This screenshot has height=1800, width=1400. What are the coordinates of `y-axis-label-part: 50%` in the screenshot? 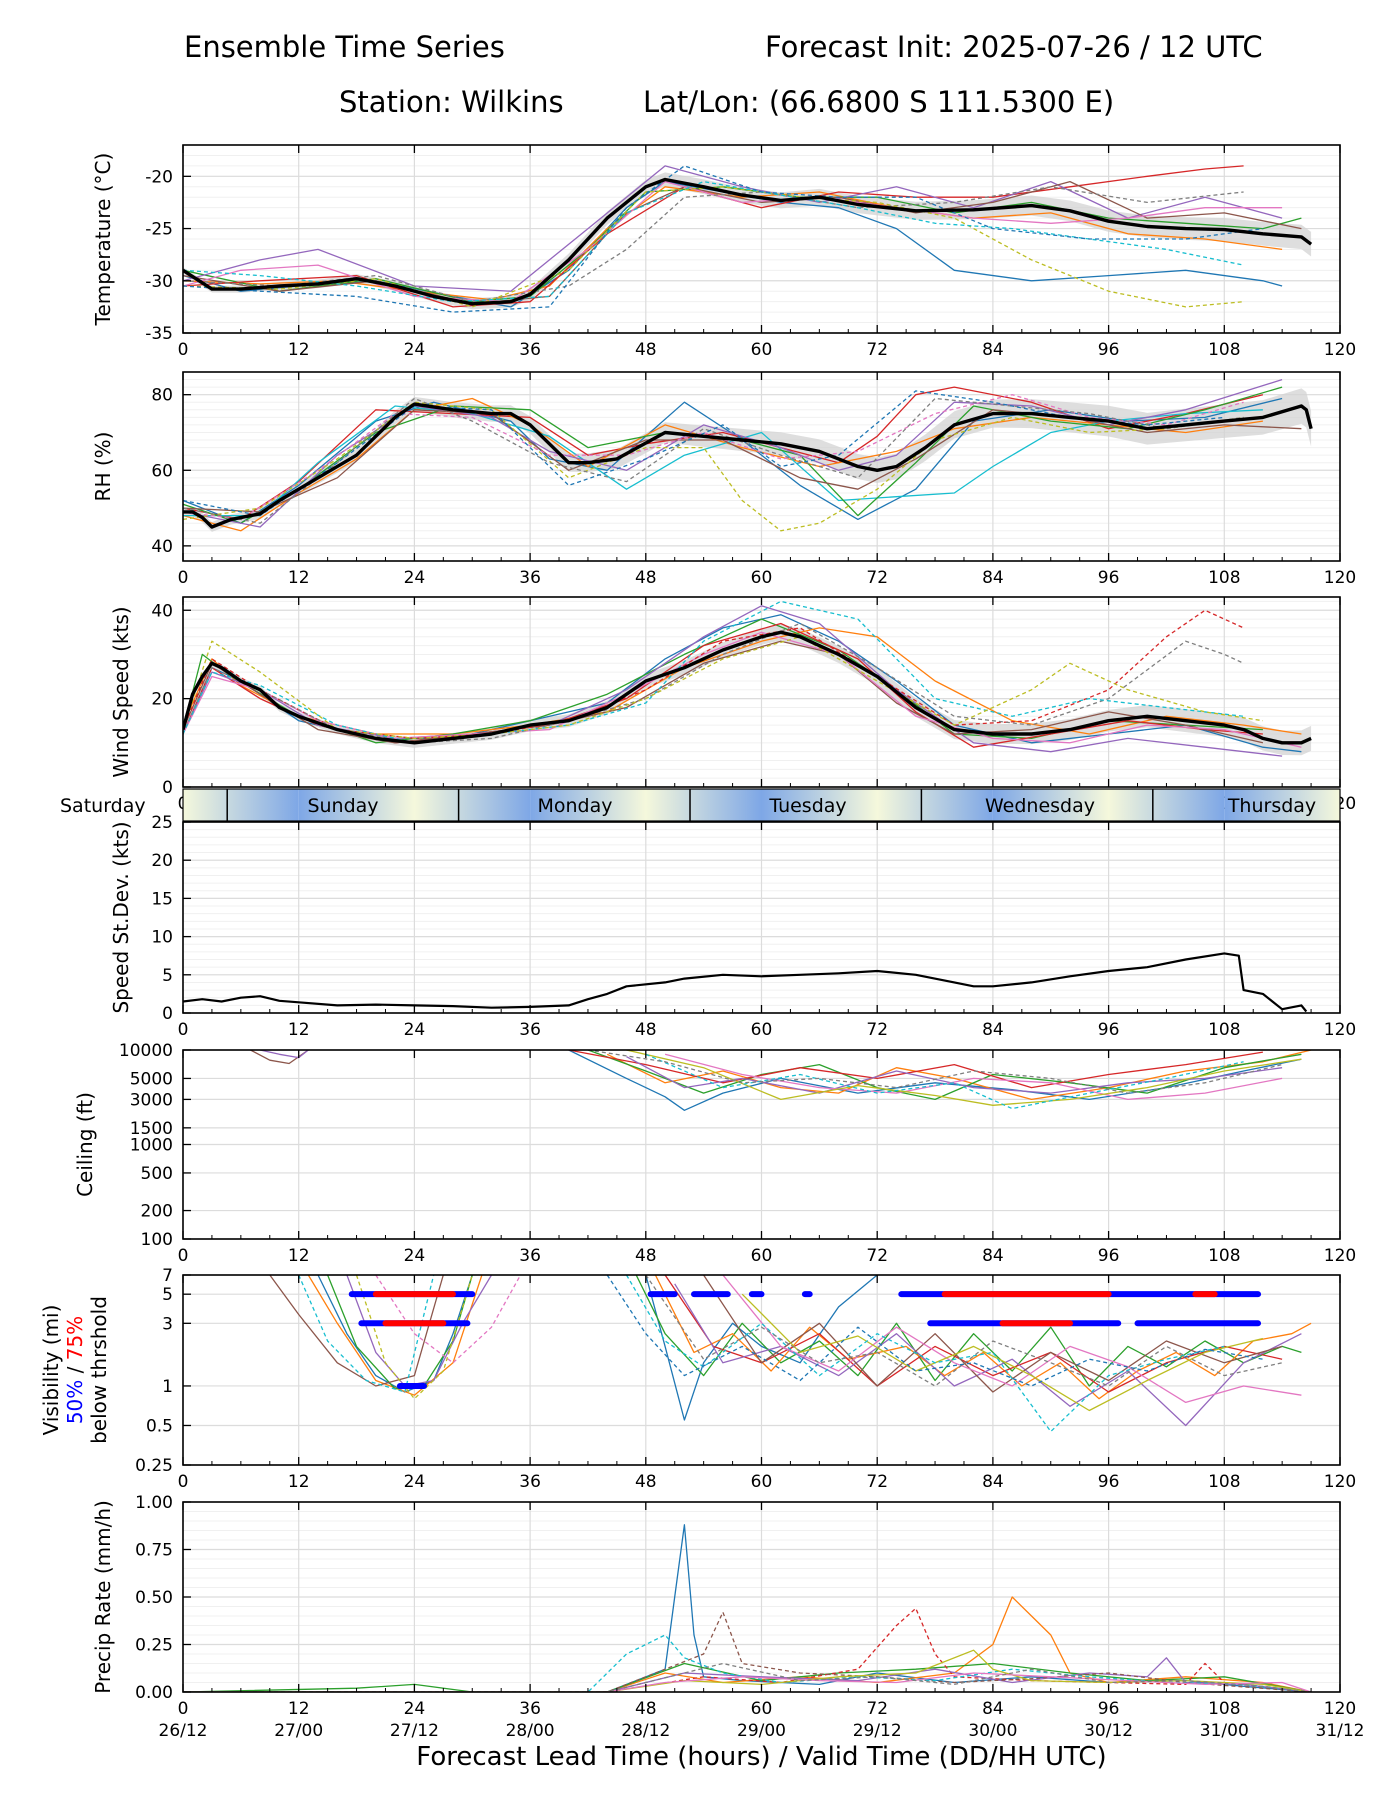 It's located at (75, 1402).